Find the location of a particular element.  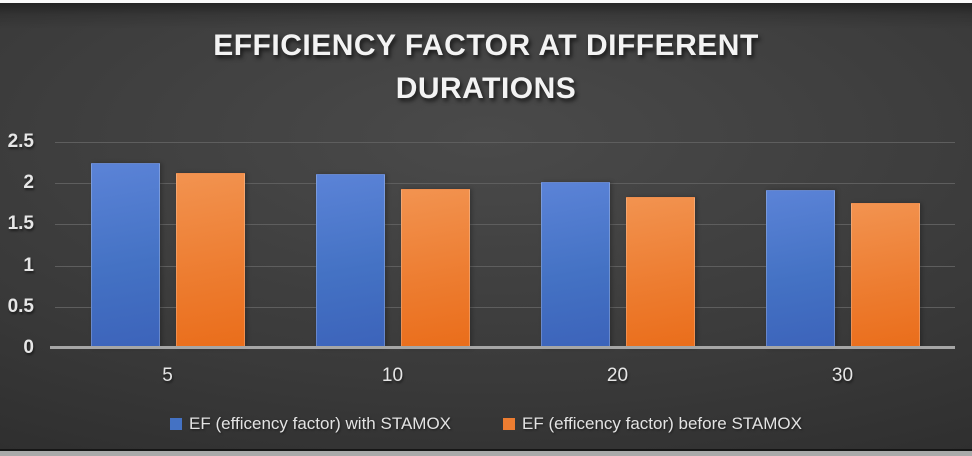

y-axis-labels: 2.5 2 1.5 1 0.5 0 is located at coordinates (20, 244).